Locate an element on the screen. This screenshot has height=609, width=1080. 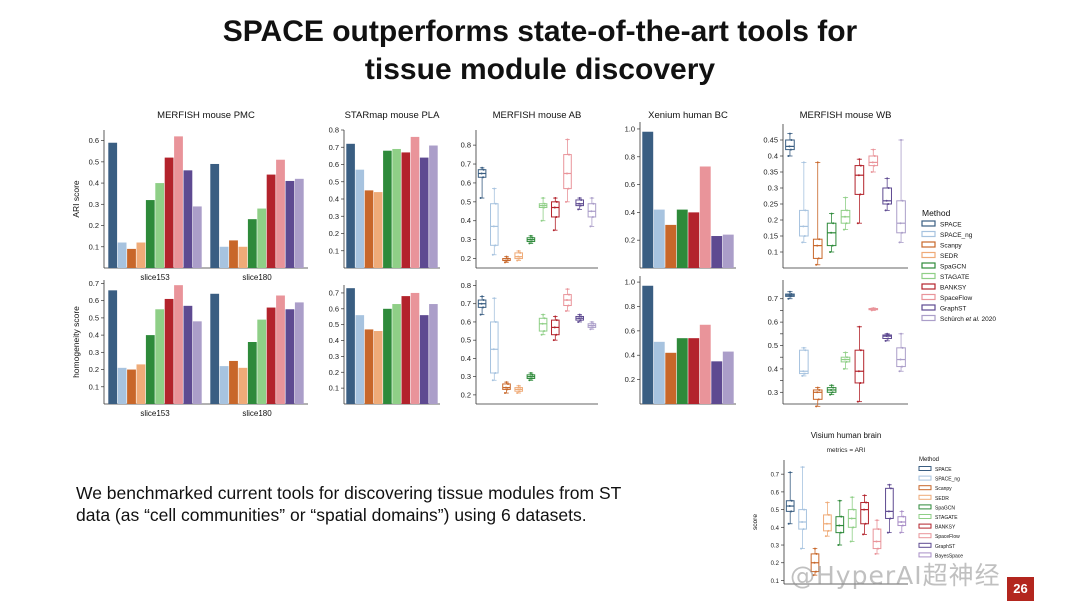
bar-banksy is located at coordinates (694, 240).